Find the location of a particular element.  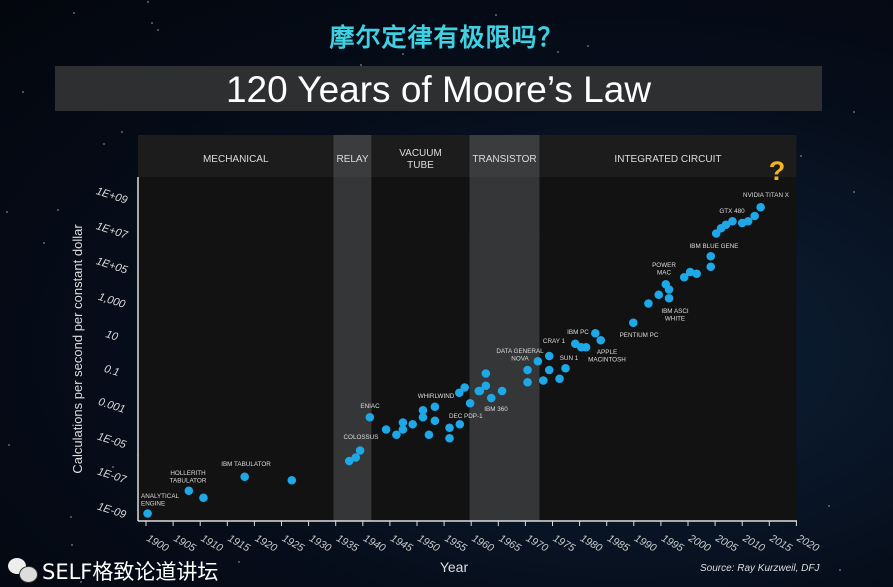

x-tick-label: 2010 is located at coordinates (753, 543).